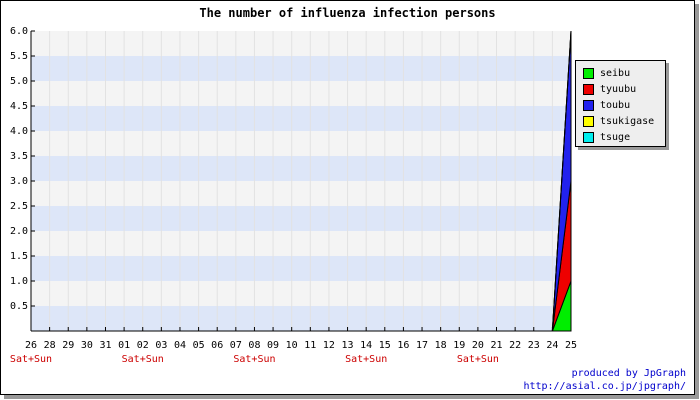 The image size is (700, 400). Describe the element at coordinates (19, 106) in the screenshot. I see `y-tick-label: 4.5` at that location.